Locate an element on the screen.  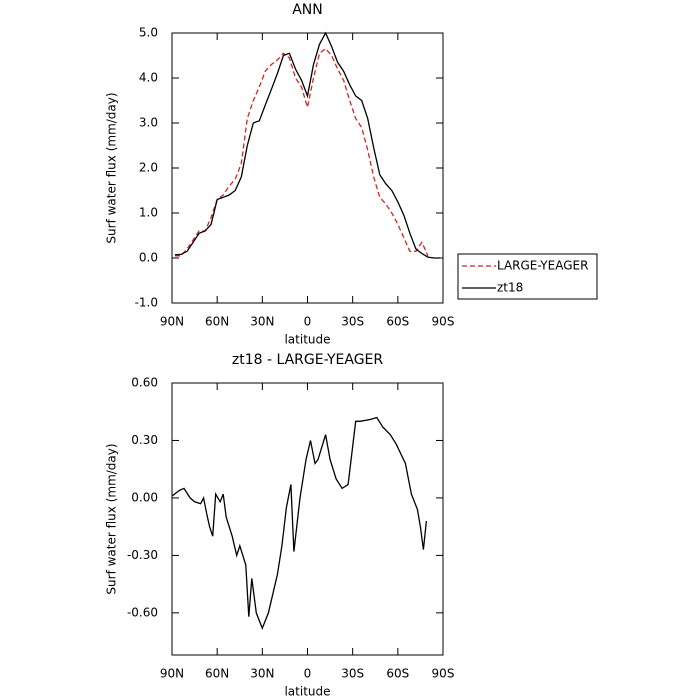
y-tick-label: 0.0 is located at coordinates (148, 258).